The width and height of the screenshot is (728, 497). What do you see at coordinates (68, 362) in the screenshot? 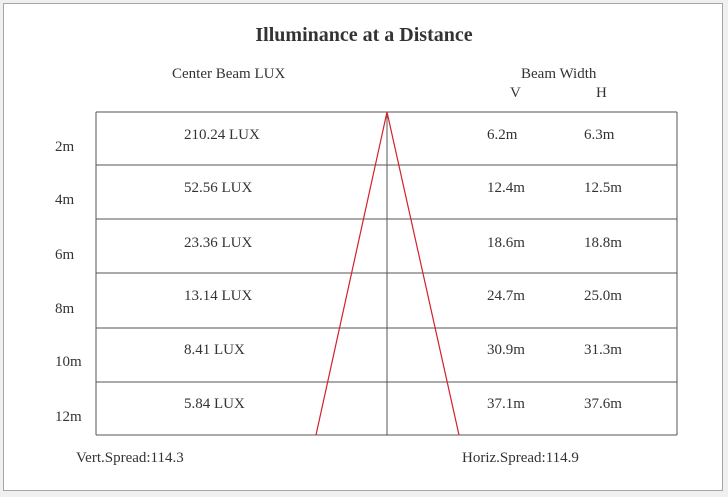
I see `distance-label: 10m` at bounding box center [68, 362].